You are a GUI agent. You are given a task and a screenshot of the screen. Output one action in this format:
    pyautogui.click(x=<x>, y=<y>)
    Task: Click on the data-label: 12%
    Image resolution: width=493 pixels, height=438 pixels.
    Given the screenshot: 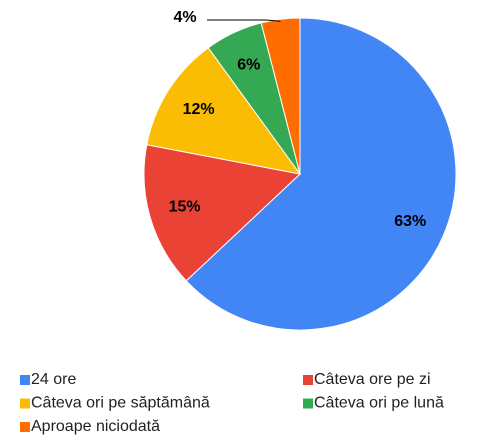 What is the action you would take?
    pyautogui.click(x=199, y=109)
    